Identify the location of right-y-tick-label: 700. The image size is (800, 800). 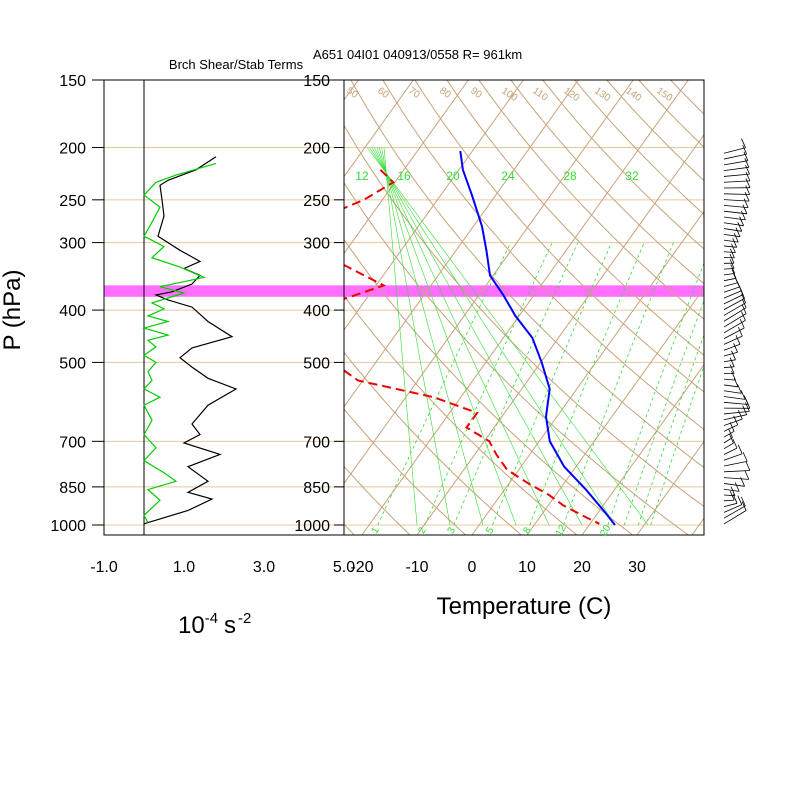
(316, 442).